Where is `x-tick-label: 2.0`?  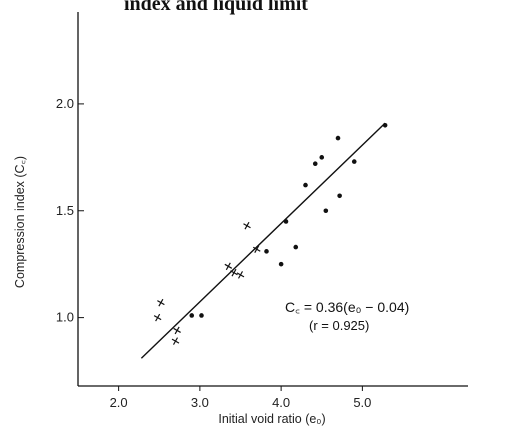
x-tick-label: 2.0 is located at coordinates (119, 402).